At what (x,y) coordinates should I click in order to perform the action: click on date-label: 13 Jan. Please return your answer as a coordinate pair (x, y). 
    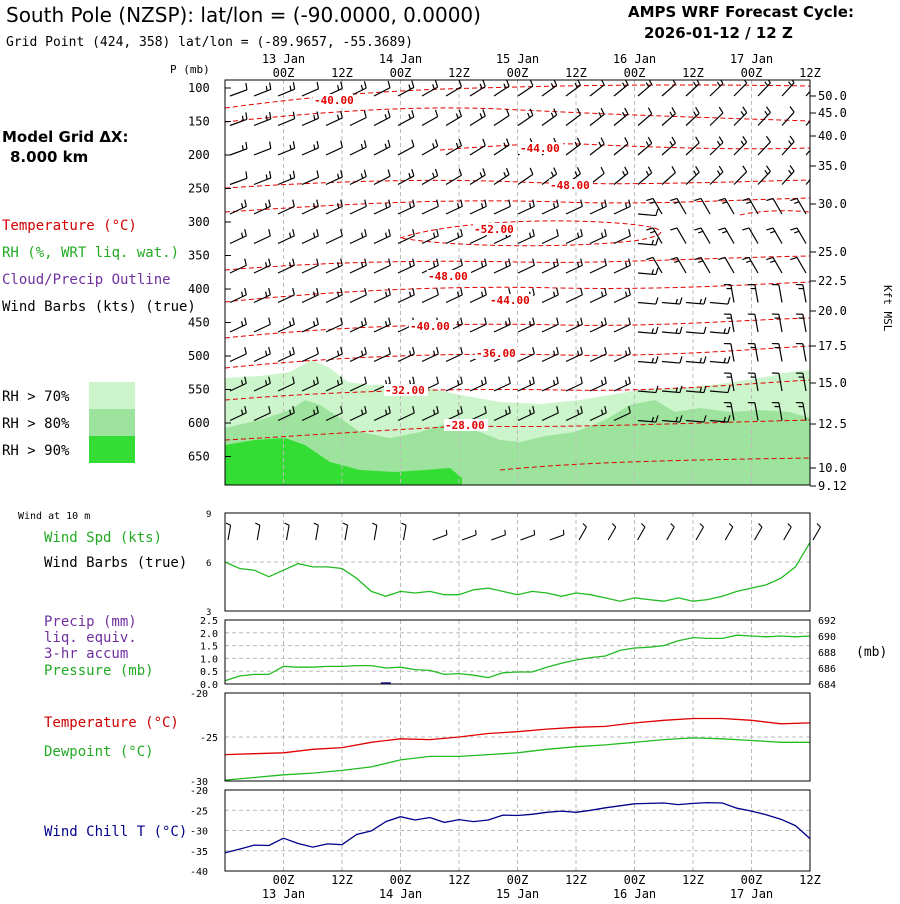
    Looking at the image, I should click on (283, 59).